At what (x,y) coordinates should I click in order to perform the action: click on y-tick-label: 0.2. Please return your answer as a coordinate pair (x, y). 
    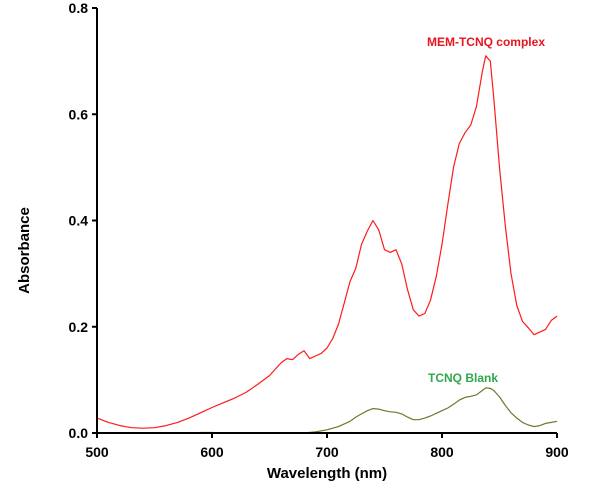
    Looking at the image, I should click on (79, 327).